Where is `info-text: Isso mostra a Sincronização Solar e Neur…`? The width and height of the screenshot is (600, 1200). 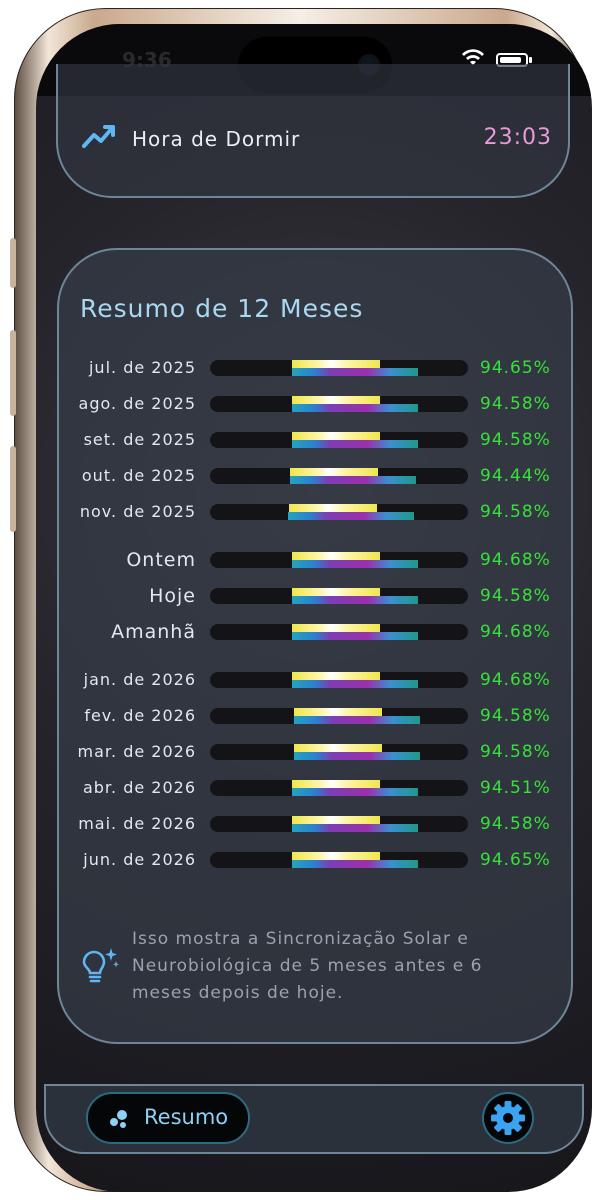 info-text: Isso mostra a Sincronização Solar e Neur… is located at coordinates (307, 966).